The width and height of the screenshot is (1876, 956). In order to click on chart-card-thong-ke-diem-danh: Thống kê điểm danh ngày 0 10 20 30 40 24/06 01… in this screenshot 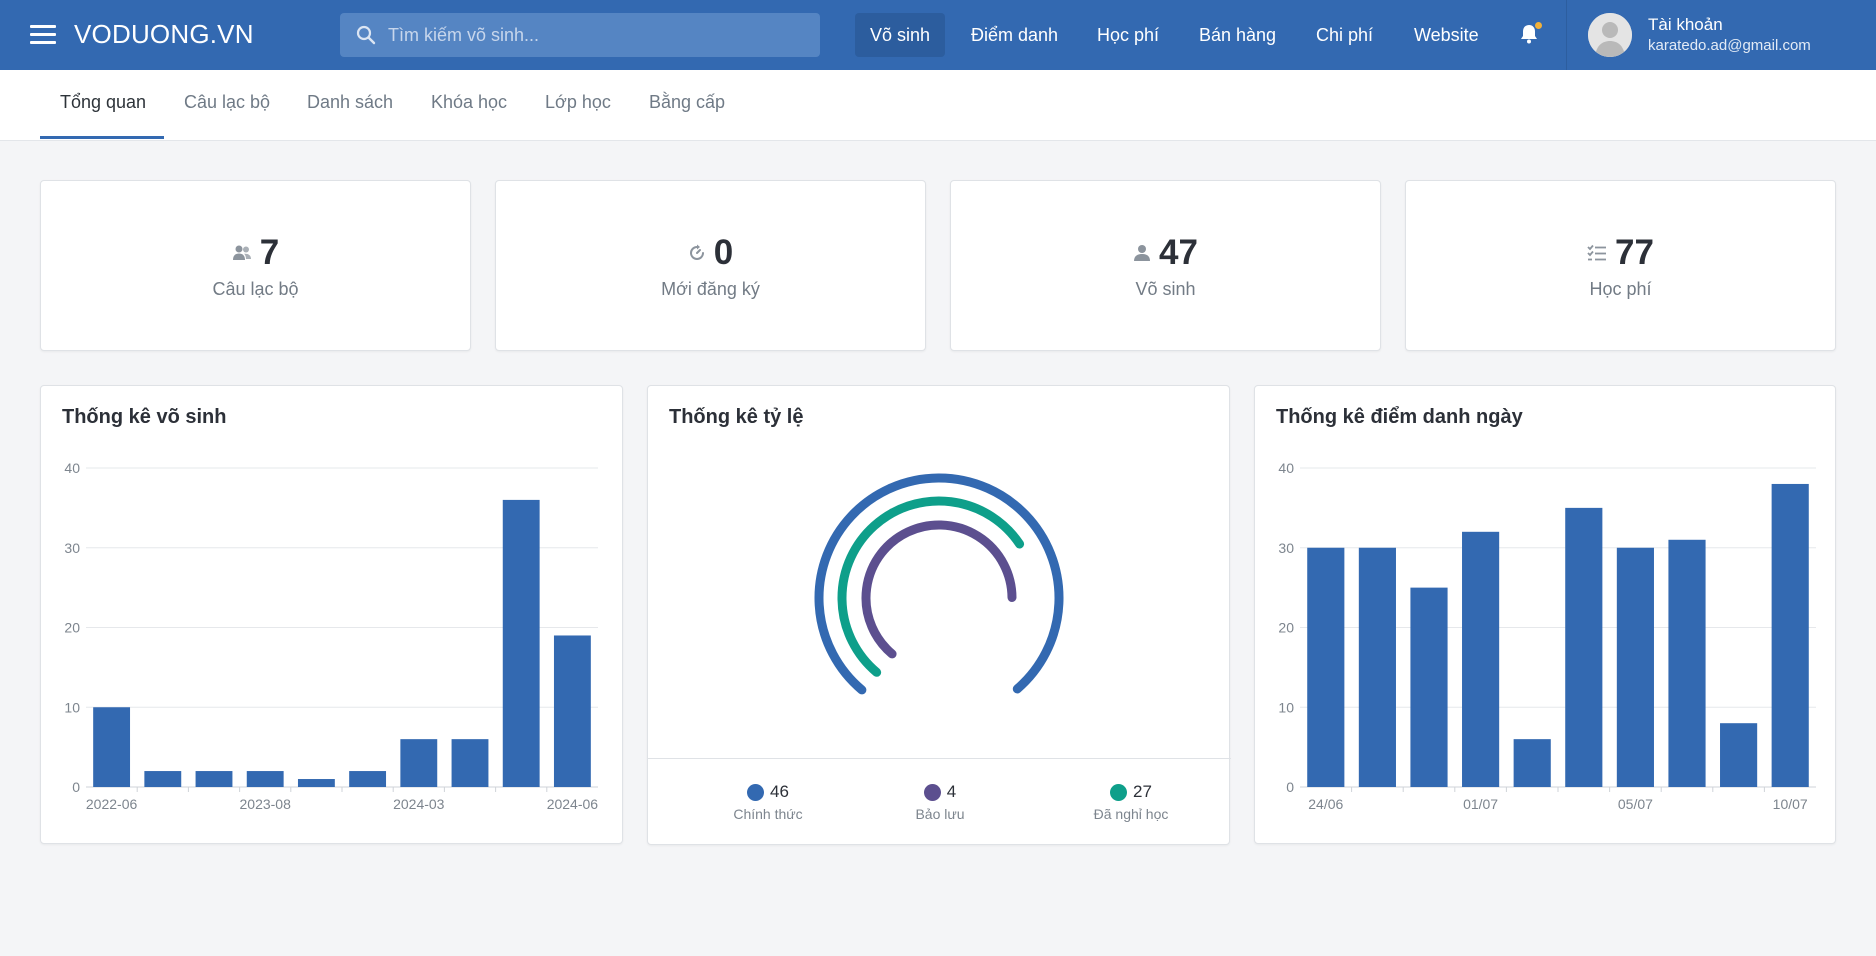, I will do `click(1545, 614)`.